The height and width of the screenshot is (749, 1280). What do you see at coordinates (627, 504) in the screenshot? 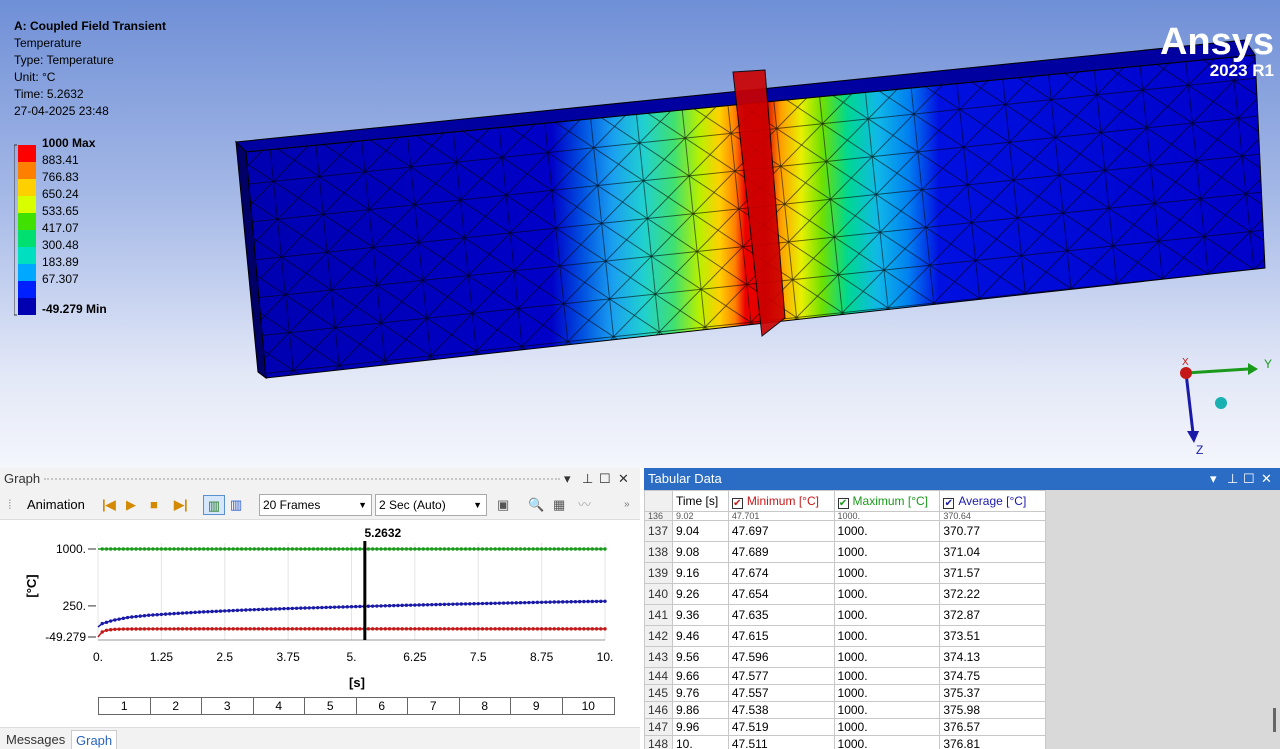
I see `overflow-chevron-icon: »` at bounding box center [627, 504].